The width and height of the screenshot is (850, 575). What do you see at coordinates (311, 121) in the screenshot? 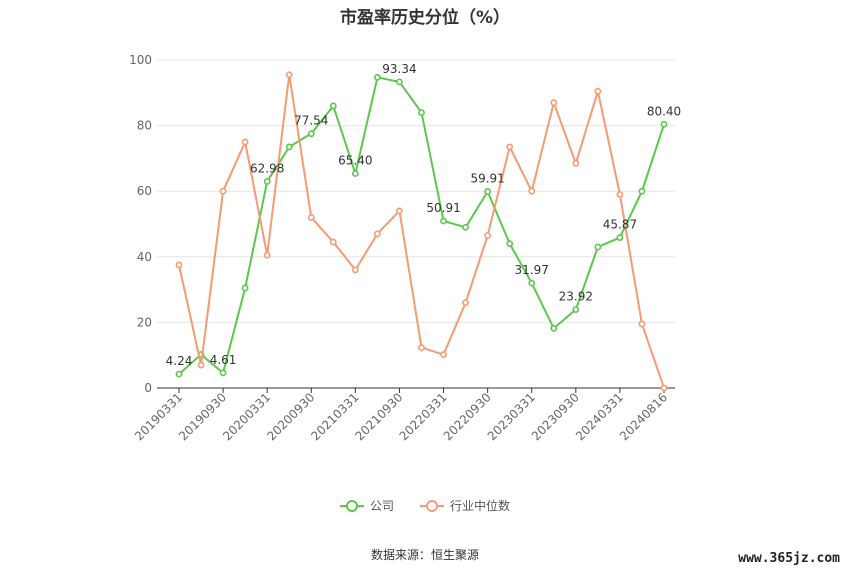
I see `data-label: 77.54` at bounding box center [311, 121].